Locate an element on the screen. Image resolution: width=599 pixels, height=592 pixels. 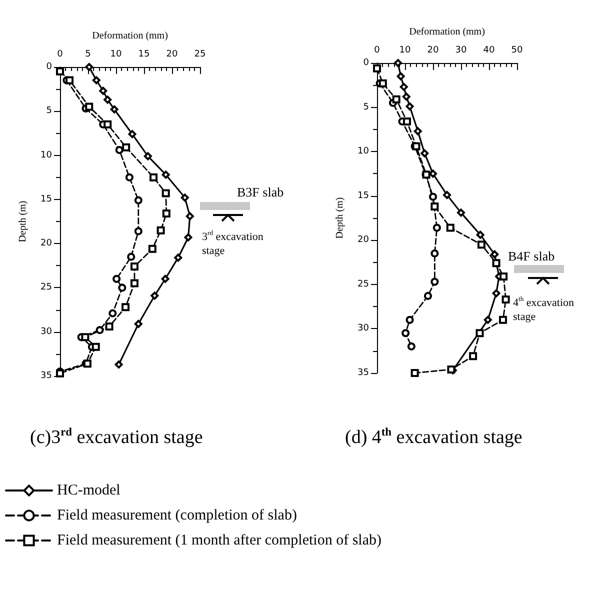
x-tick-label: 40 is located at coordinates (489, 51).